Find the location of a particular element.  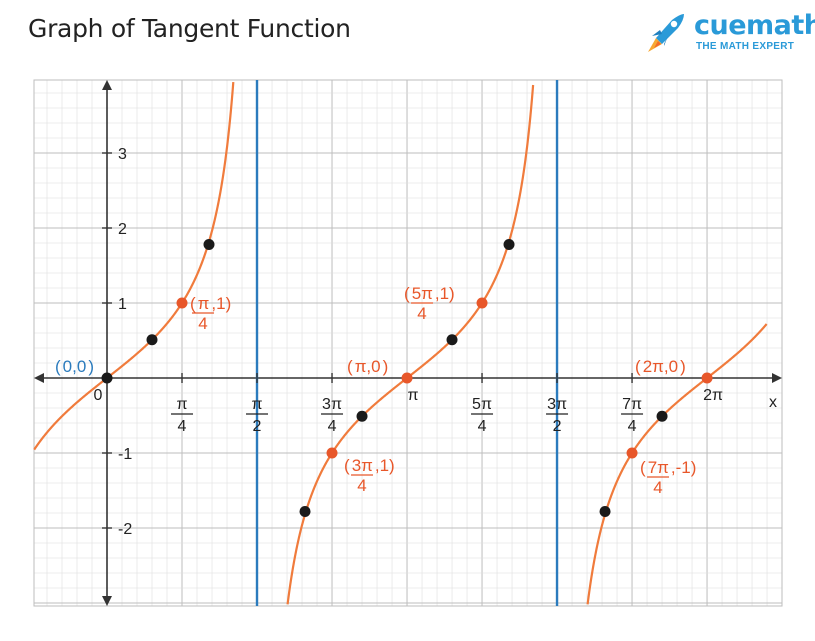

x-tick-label: 0 is located at coordinates (98, 395).